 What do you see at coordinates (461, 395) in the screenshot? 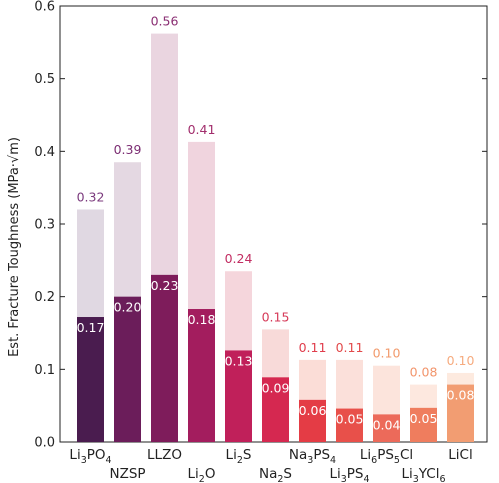
I see `bar-lower-label: 0.08` at bounding box center [461, 395].